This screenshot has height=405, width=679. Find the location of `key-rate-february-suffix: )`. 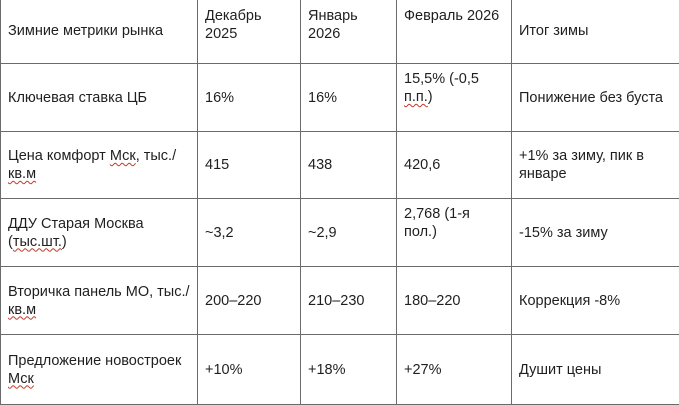

key-rate-february-suffix: ) is located at coordinates (430, 97).